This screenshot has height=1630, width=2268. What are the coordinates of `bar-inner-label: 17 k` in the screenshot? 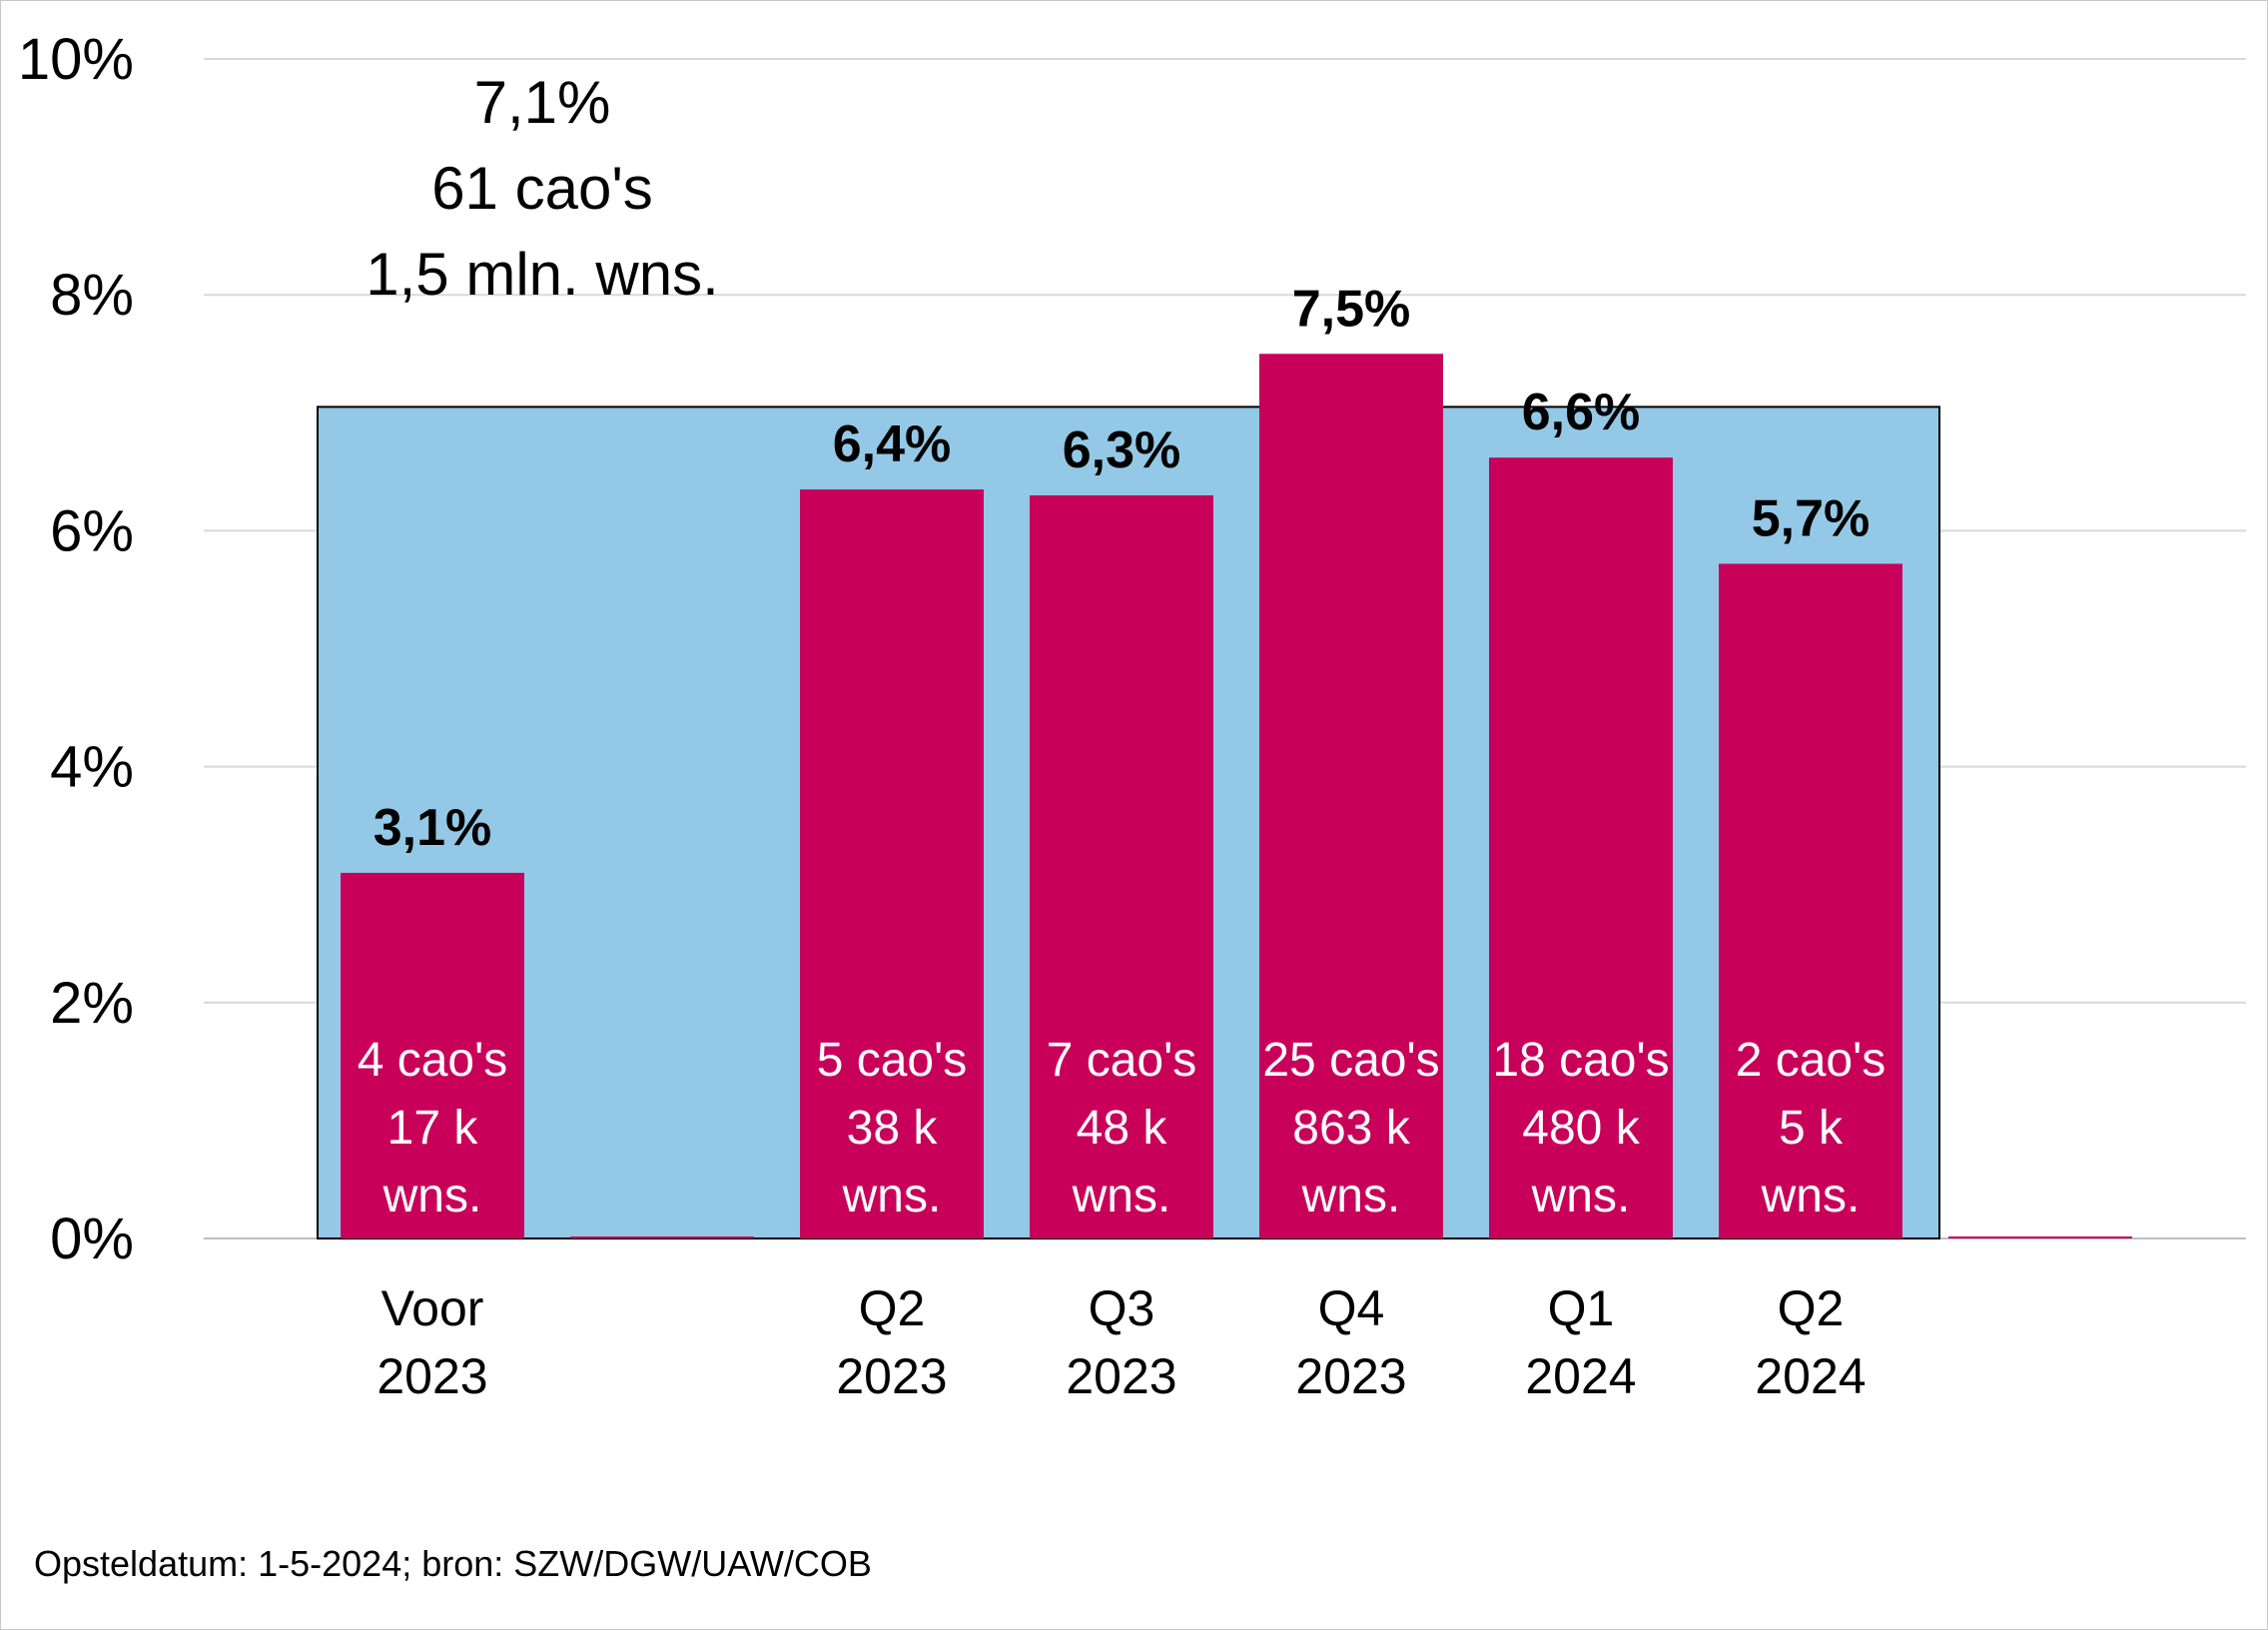 It's located at (433, 1128).